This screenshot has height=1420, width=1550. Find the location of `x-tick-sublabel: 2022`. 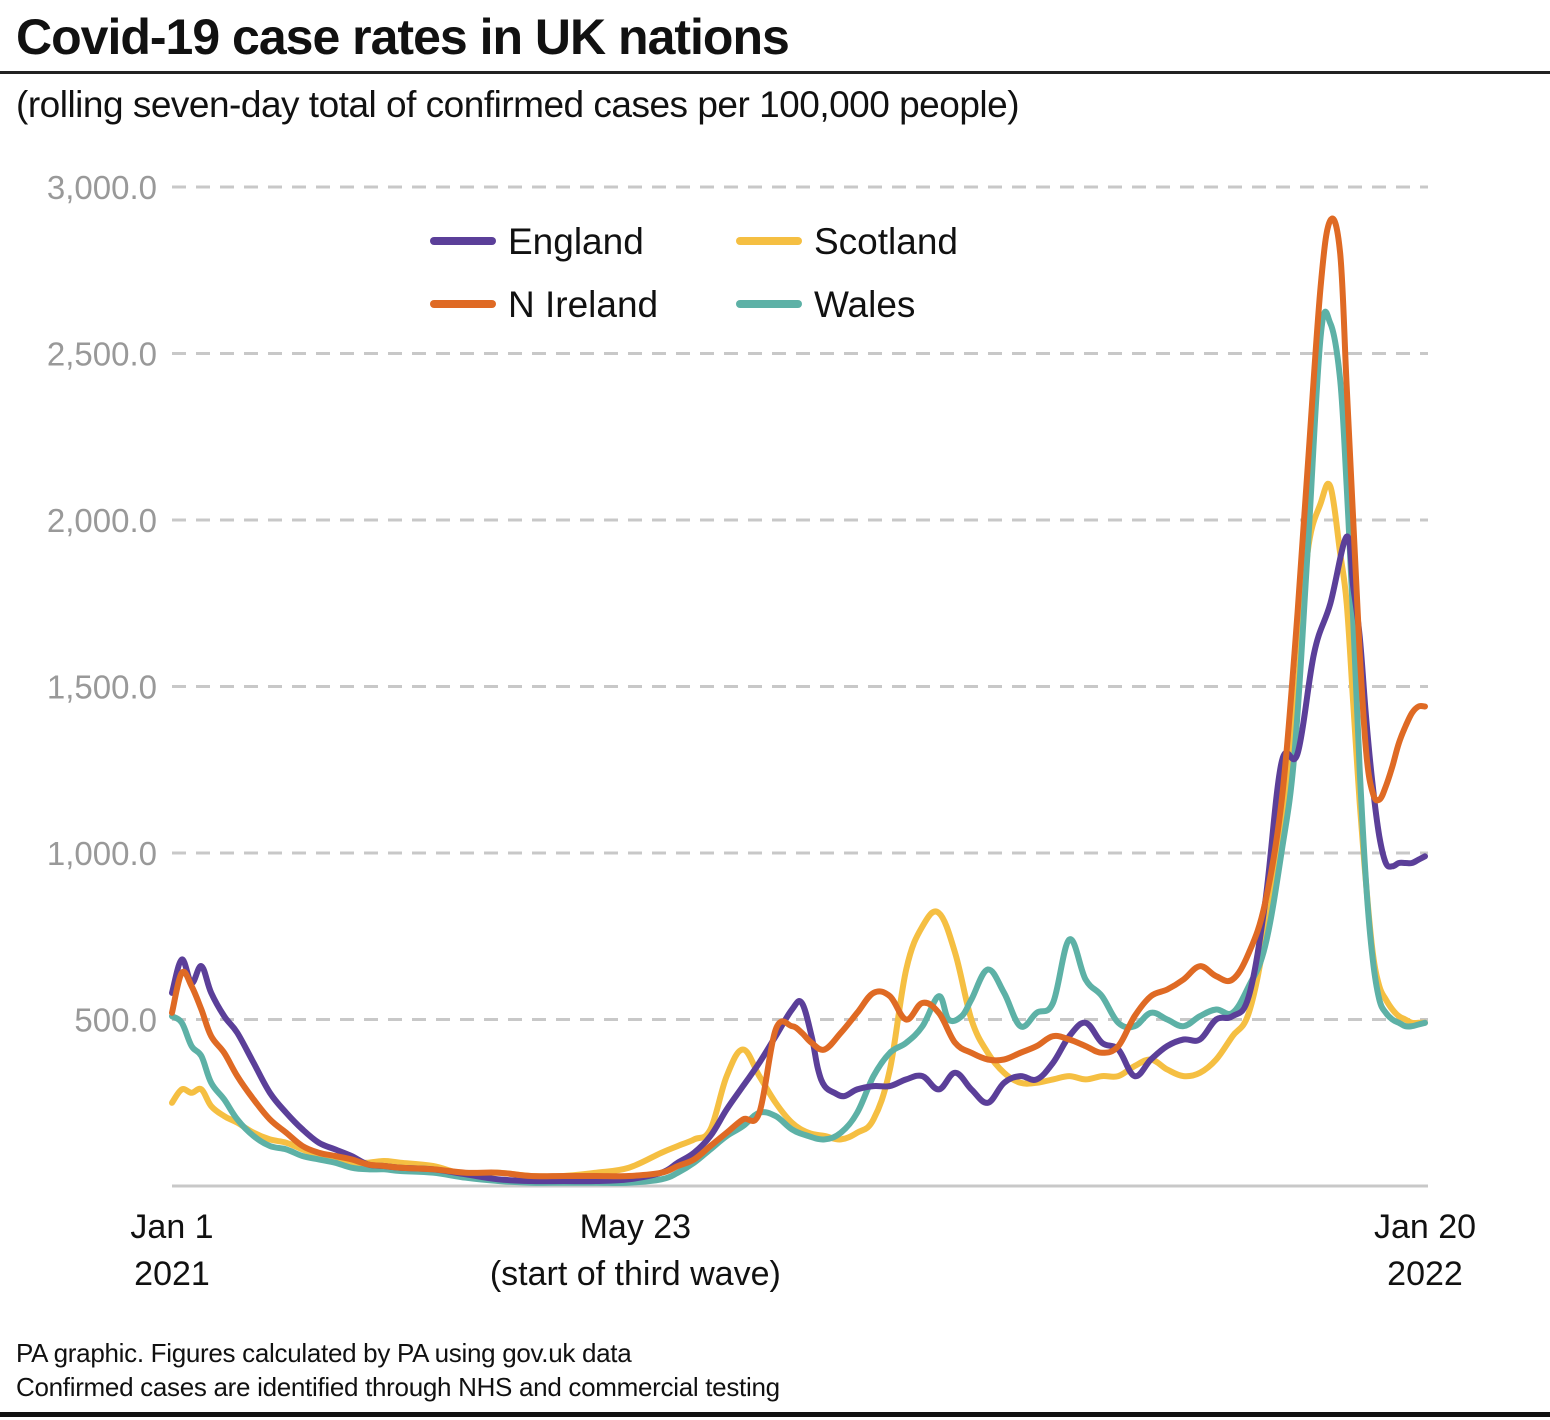

x-tick-sublabel: 2022 is located at coordinates (1425, 1274).